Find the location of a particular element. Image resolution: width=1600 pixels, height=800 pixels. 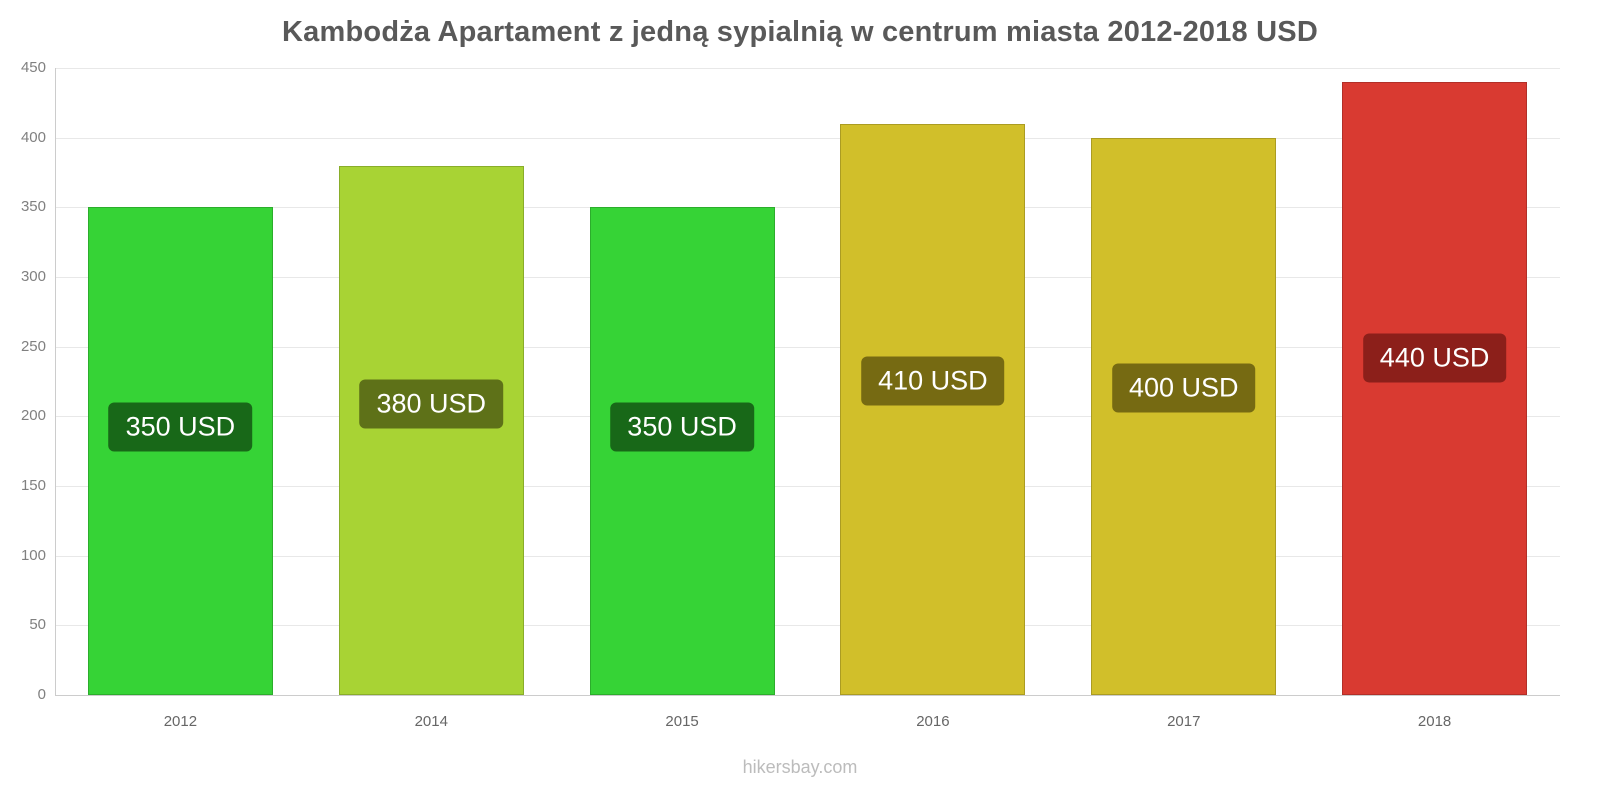

y-axis-tick-label: 400 is located at coordinates (33, 137).